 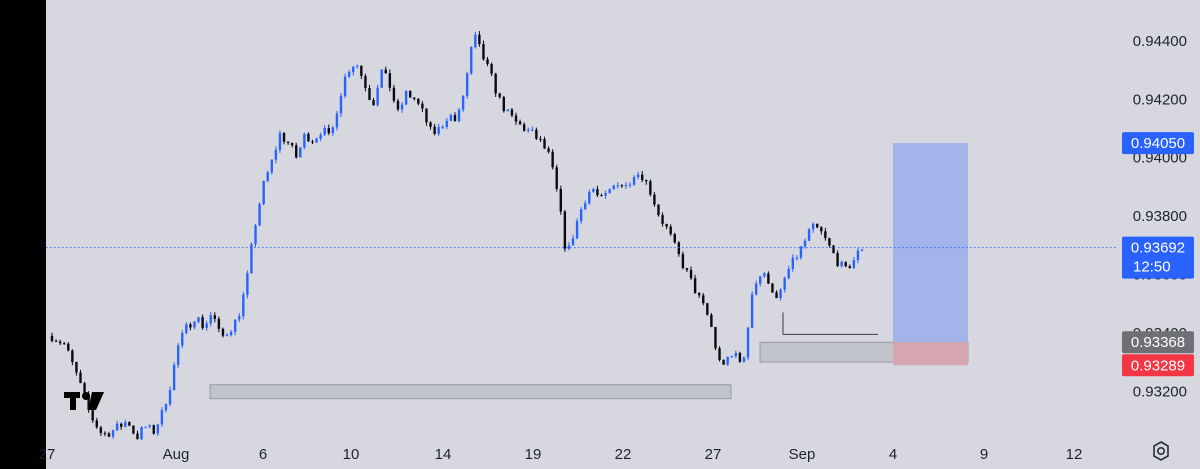 I want to click on y-tick-label: 0.93800, so click(x=1160, y=216).